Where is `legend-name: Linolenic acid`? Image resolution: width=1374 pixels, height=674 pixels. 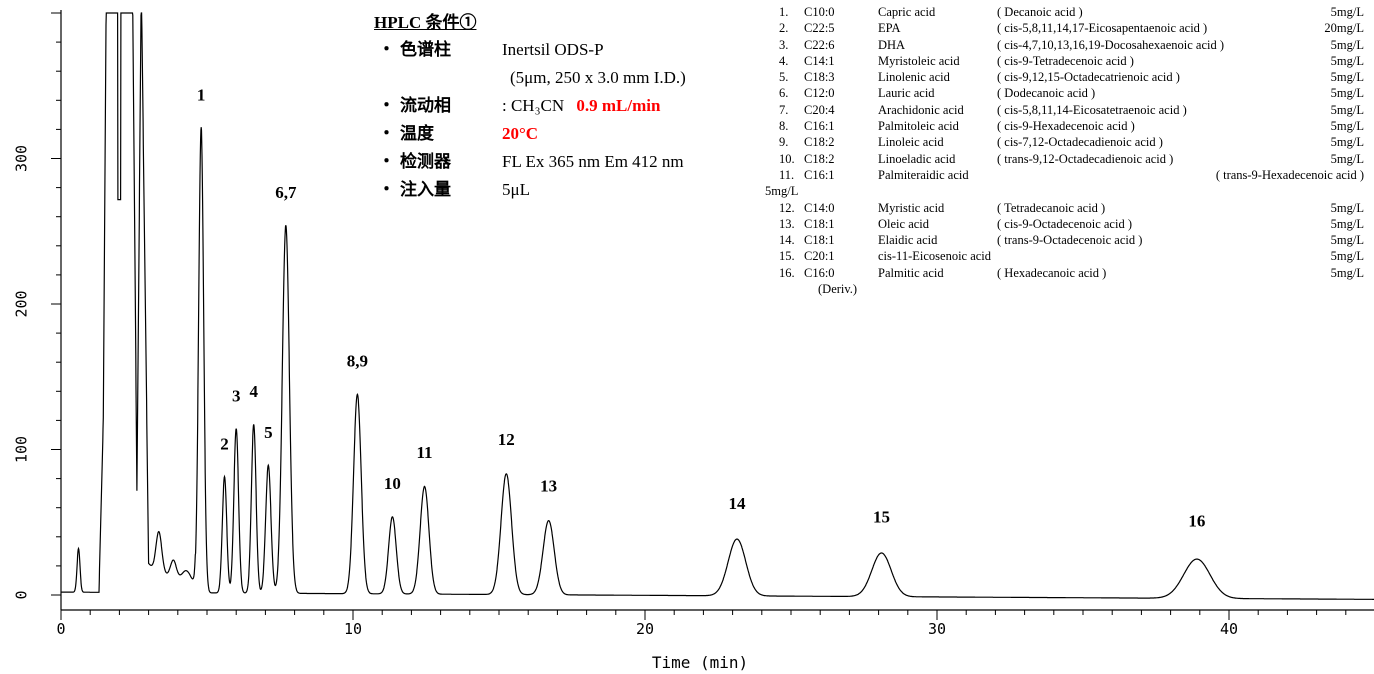
legend-name: Linolenic acid is located at coordinates (914, 77).